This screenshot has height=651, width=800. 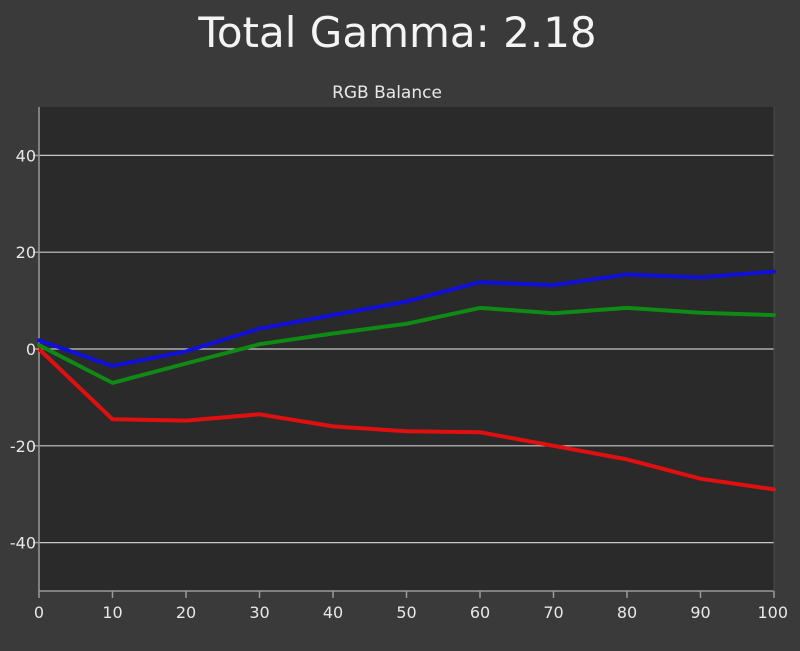 I want to click on x-tick-label-70: 70, so click(x=553, y=612).